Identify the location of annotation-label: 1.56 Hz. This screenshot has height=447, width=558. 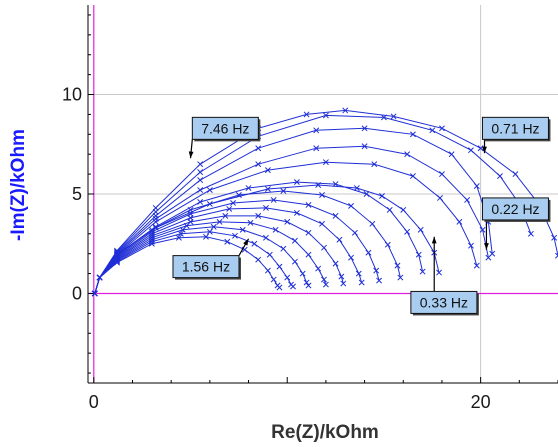
(206, 267).